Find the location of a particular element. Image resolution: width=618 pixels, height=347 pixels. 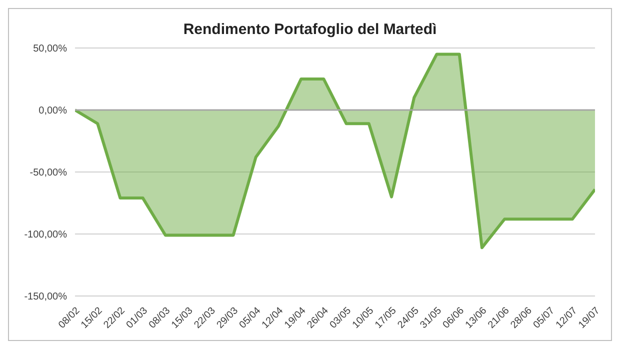

chart-title: Rendimento Portafoglio del Martedì is located at coordinates (310, 29).